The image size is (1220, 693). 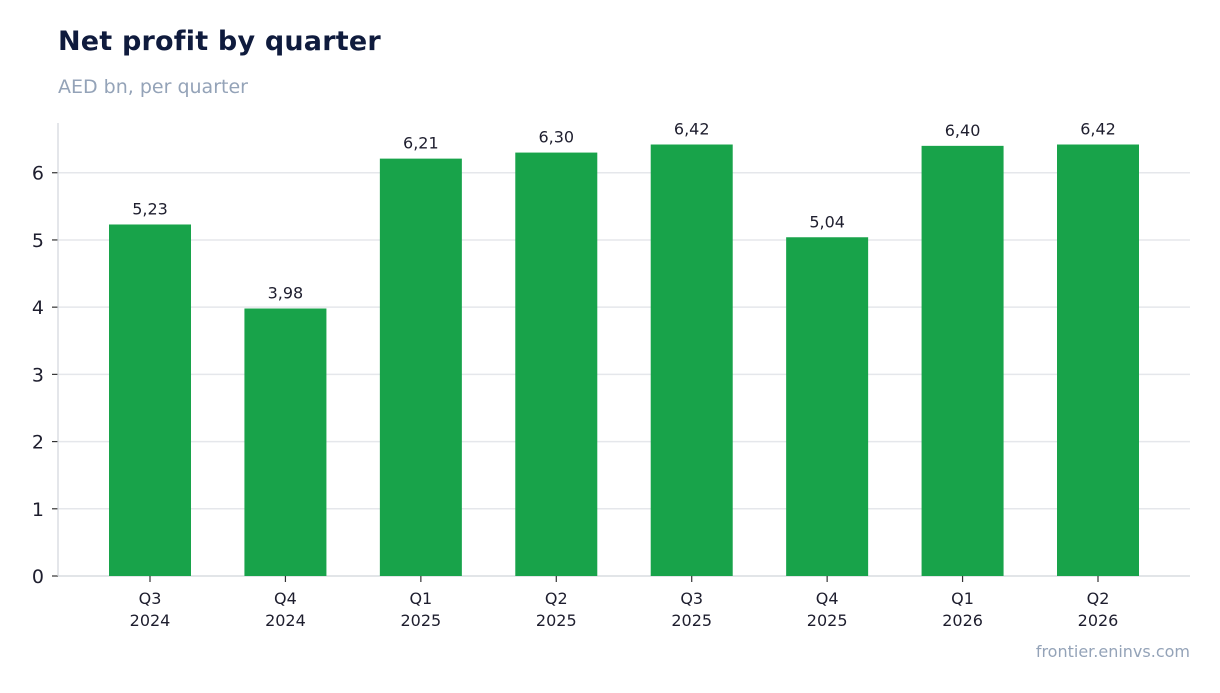 What do you see at coordinates (38, 375) in the screenshot?
I see `y-tick-label: 3` at bounding box center [38, 375].